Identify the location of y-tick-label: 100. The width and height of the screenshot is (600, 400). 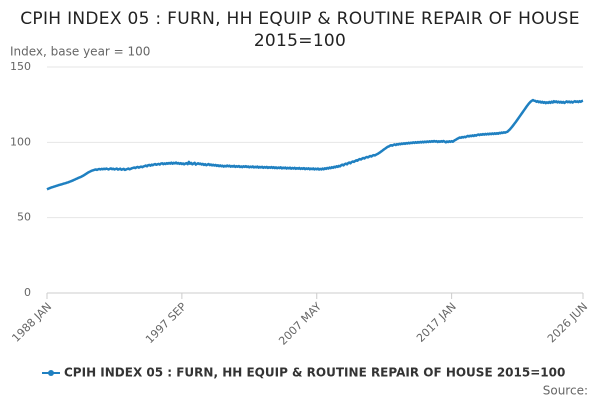
(20, 141).